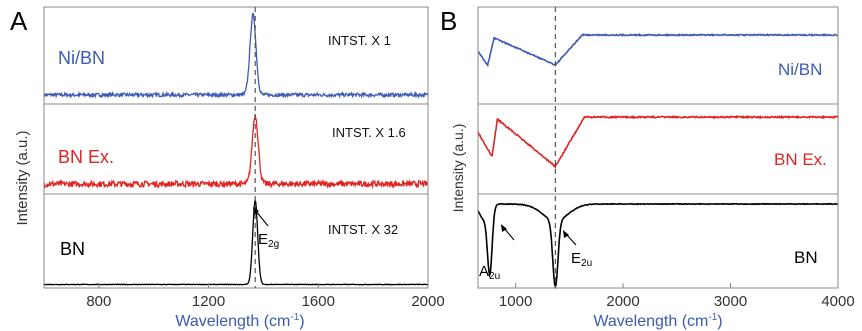 This screenshot has height=331, width=862. What do you see at coordinates (256, 211) in the screenshot?
I see `e2g-arrow-head` at bounding box center [256, 211].